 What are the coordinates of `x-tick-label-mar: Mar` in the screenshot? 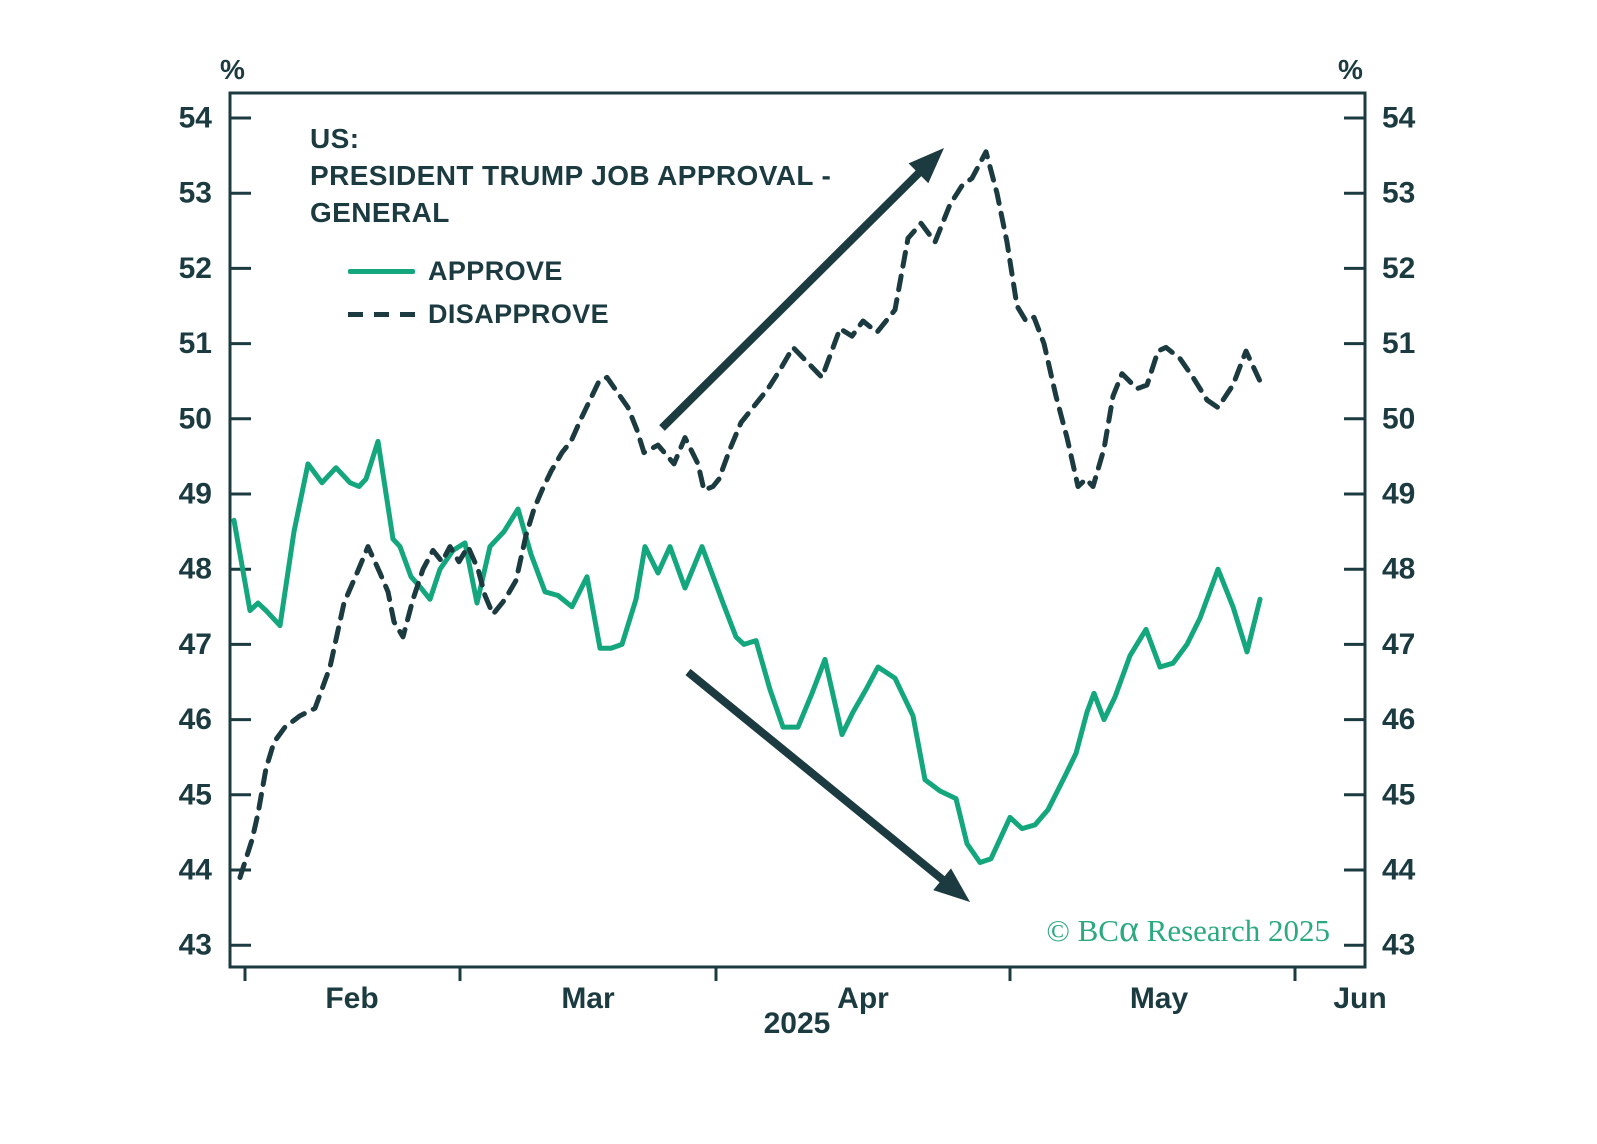 It's located at (588, 998).